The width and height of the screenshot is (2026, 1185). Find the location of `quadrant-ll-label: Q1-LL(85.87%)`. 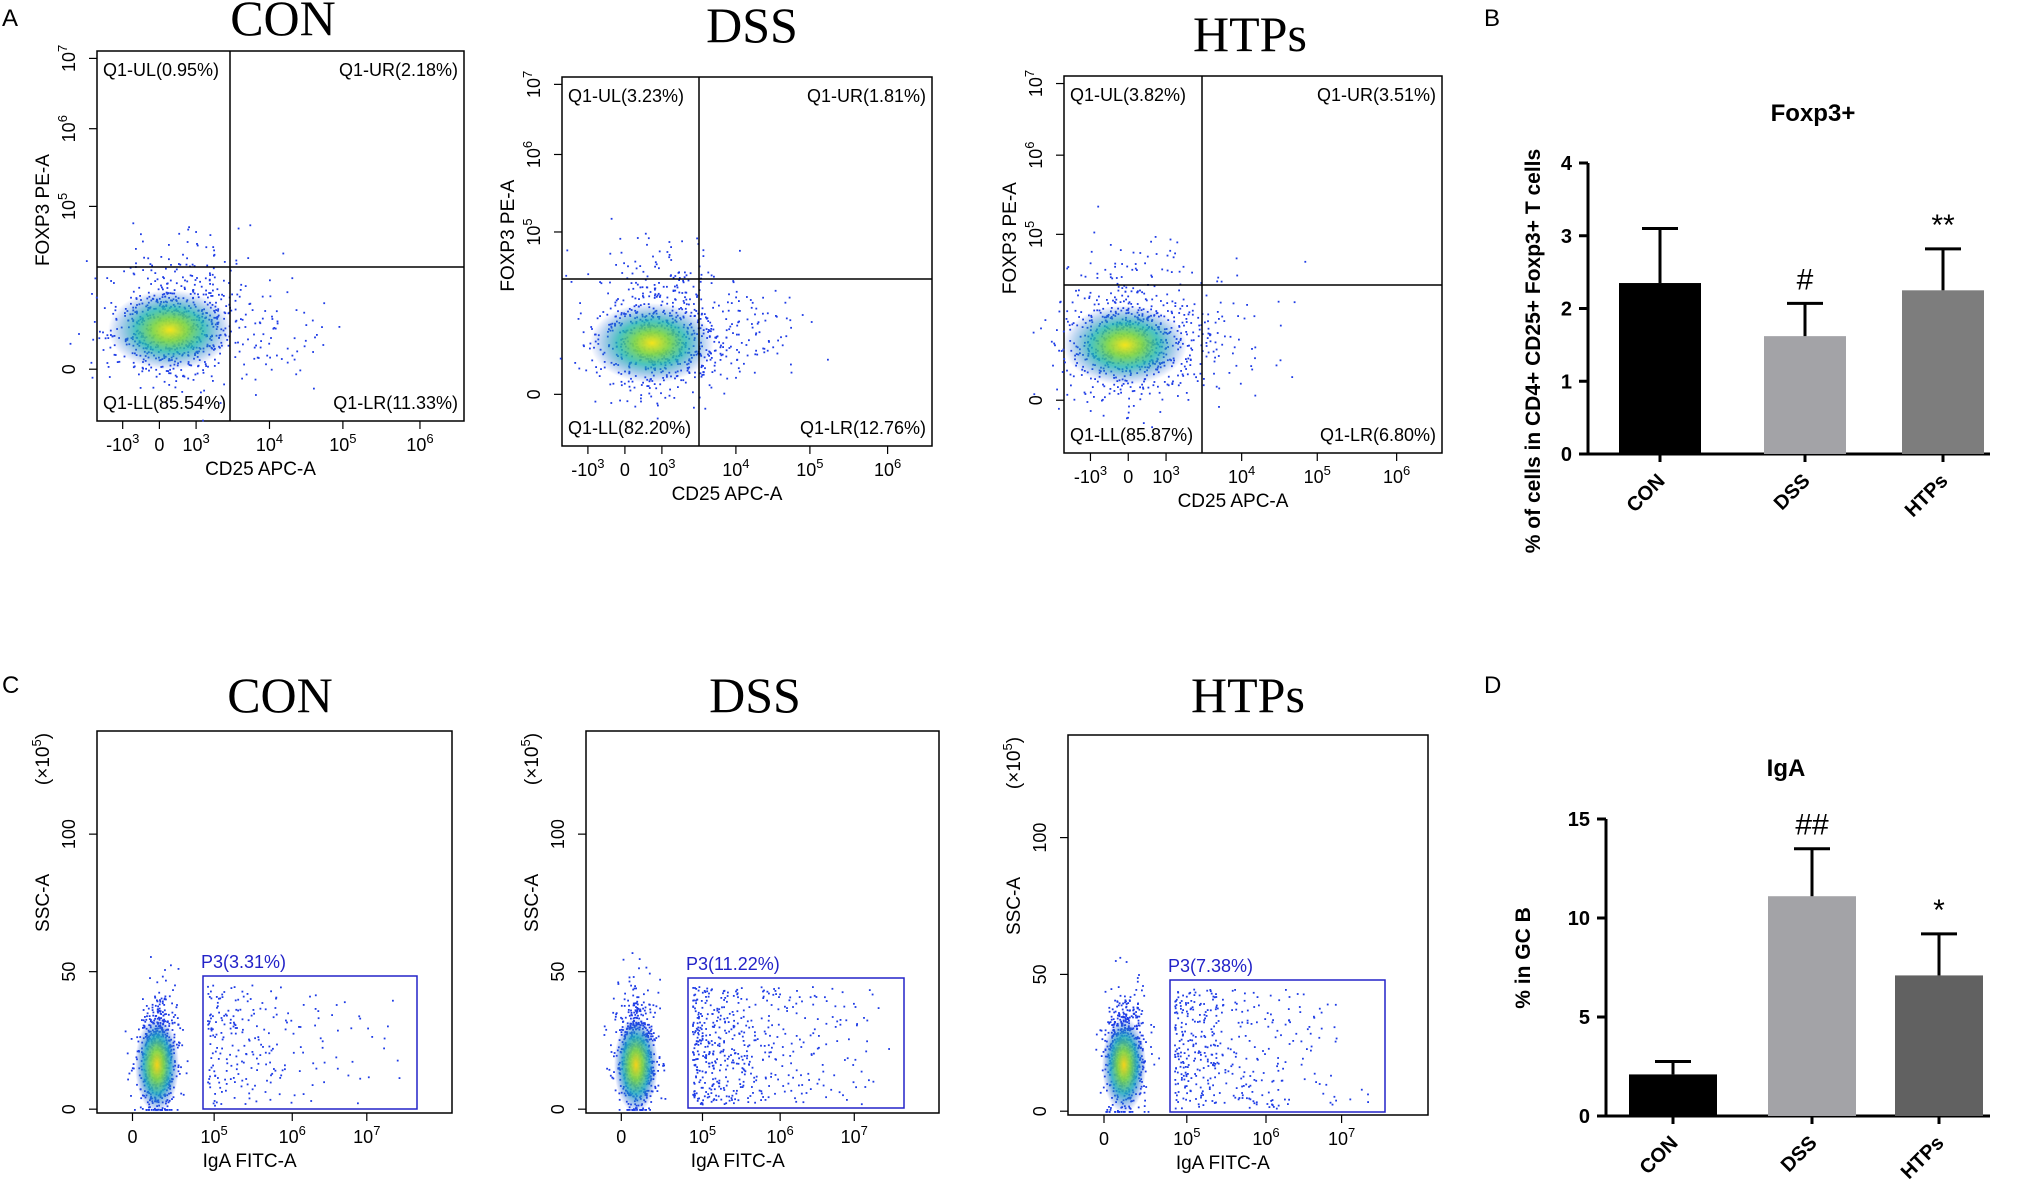

quadrant-ll-label: Q1-LL(85.87%) is located at coordinates (1131, 435).